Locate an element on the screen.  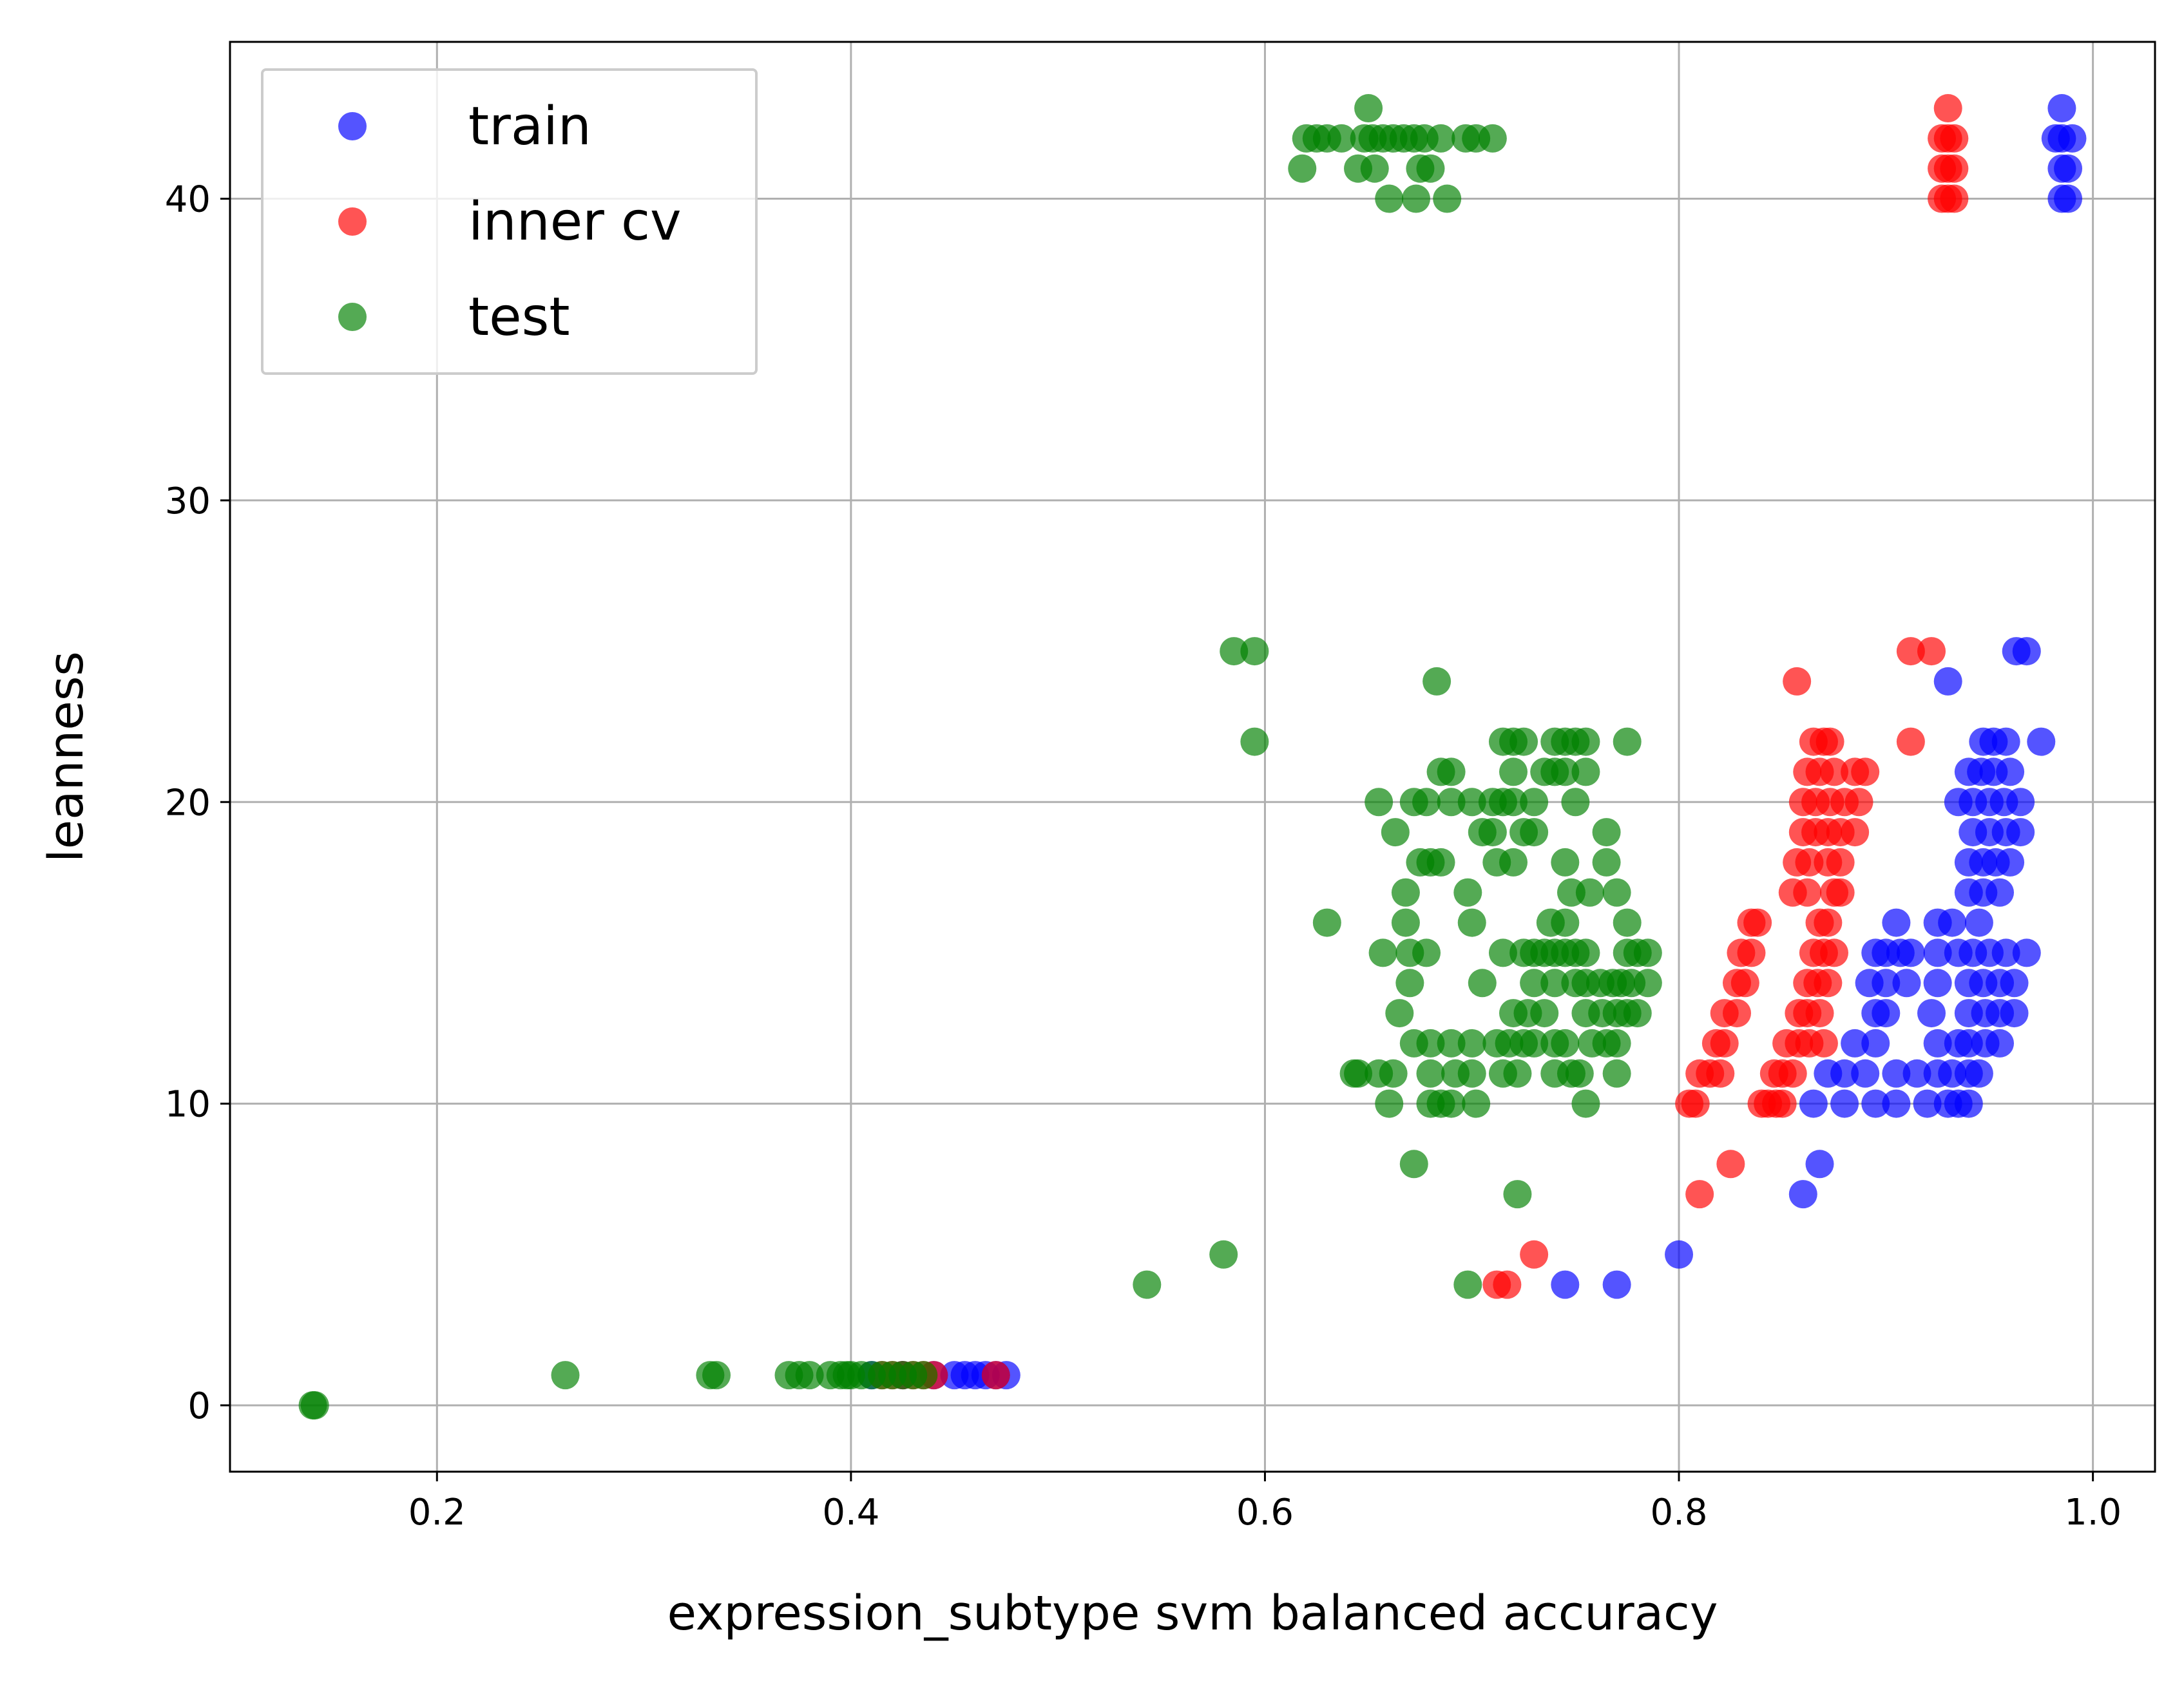
legend-box is located at coordinates (509, 221).